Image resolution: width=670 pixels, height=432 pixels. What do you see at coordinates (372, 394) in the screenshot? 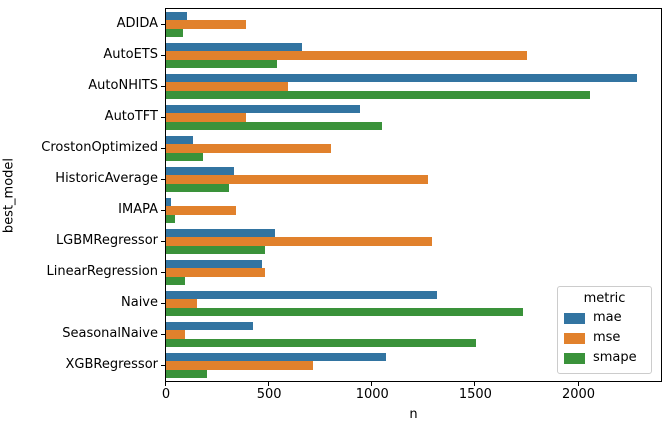
I see `x-tick-label: 1000` at bounding box center [372, 394].